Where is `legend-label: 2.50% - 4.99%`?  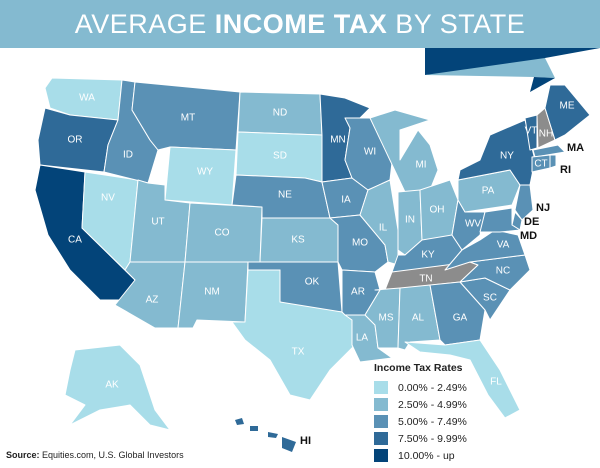 legend-label: 2.50% - 4.99% is located at coordinates (432, 404).